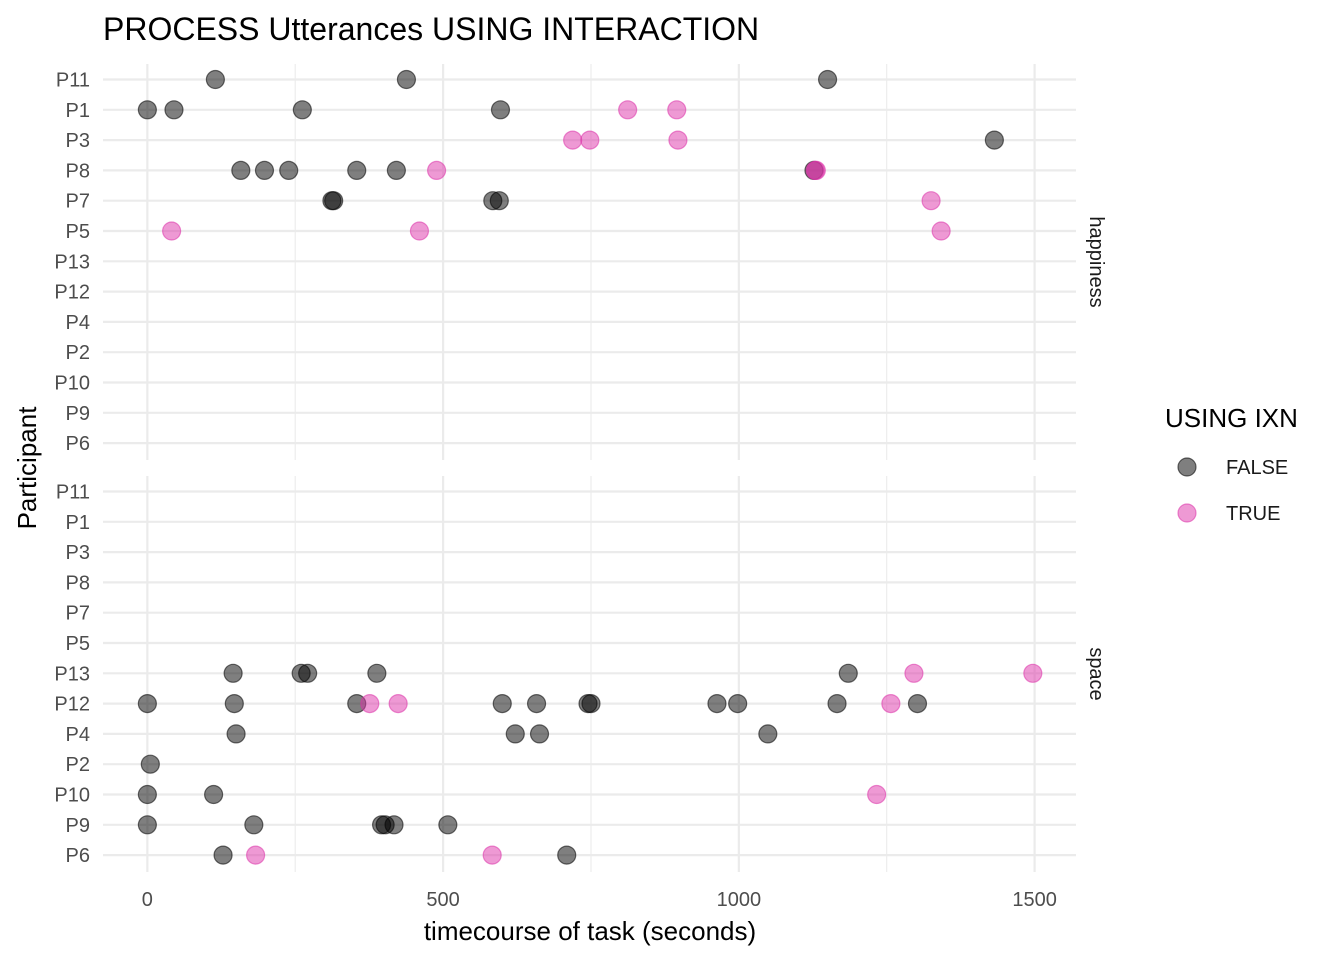 This screenshot has height=960, width=1344. I want to click on legend-label: TRUE, so click(1253, 514).